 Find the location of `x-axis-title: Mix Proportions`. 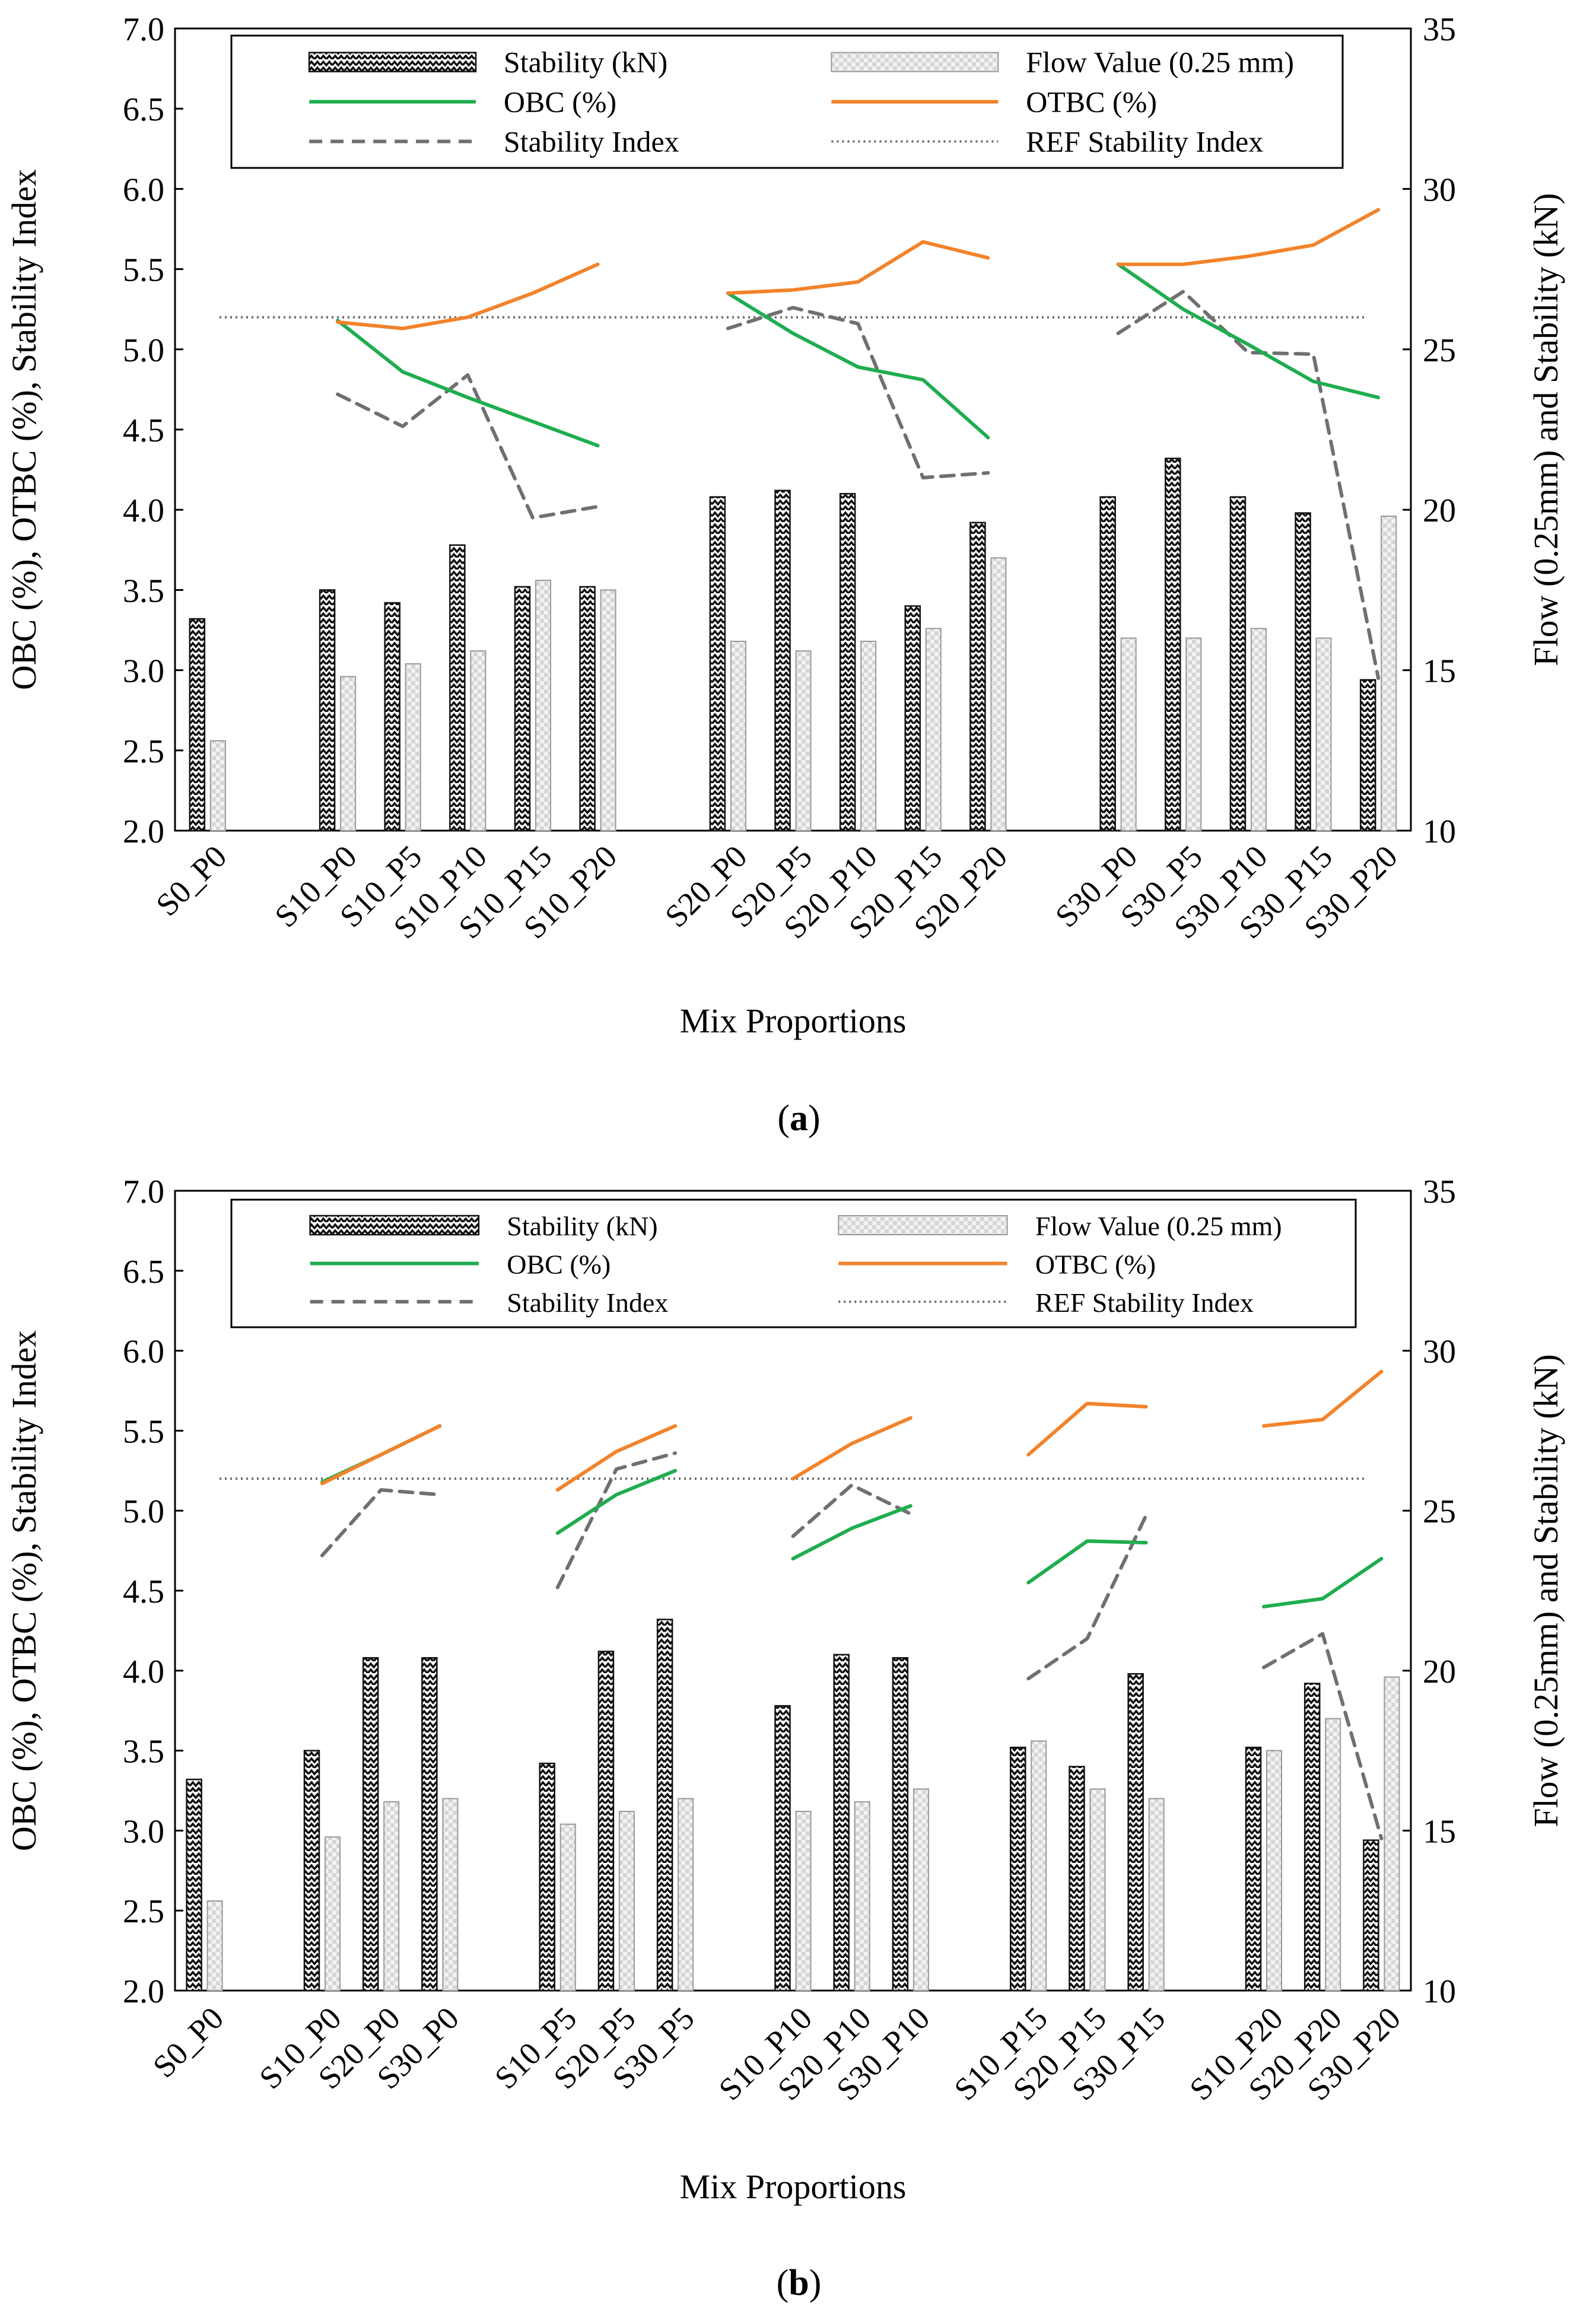

x-axis-title: Mix Proportions is located at coordinates (794, 1021).